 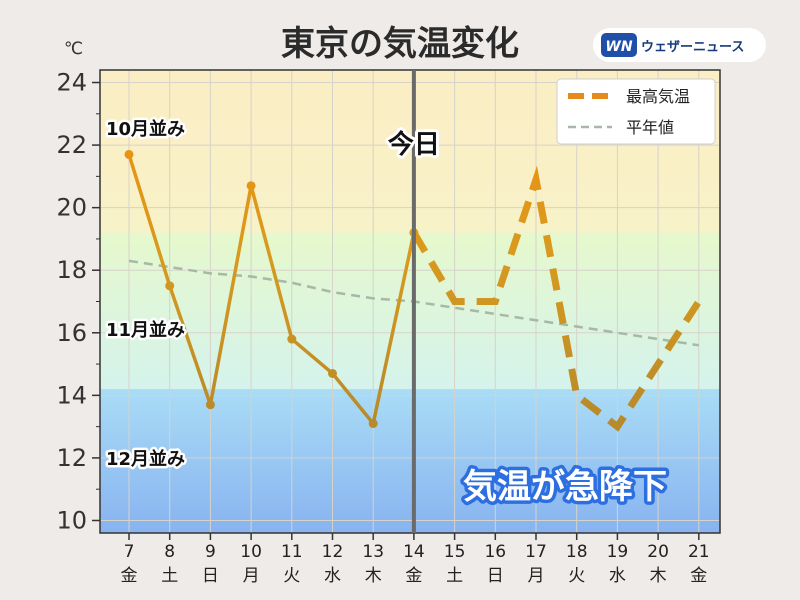 I want to click on x-tick-label-day: 9, so click(x=210, y=552).